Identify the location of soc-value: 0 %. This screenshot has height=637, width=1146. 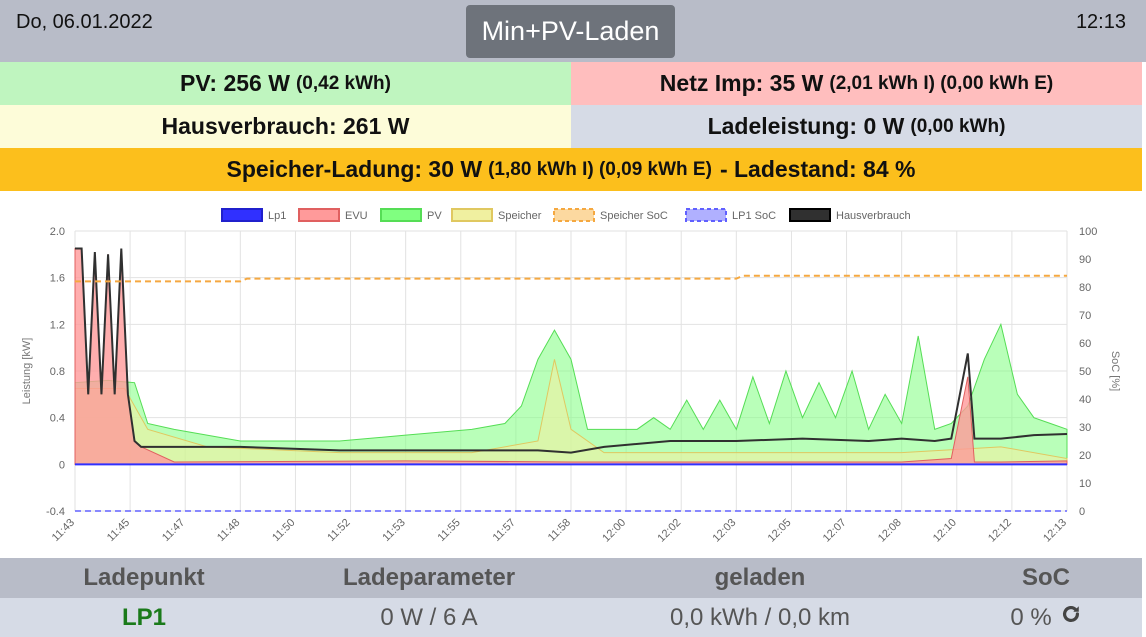
(1031, 617).